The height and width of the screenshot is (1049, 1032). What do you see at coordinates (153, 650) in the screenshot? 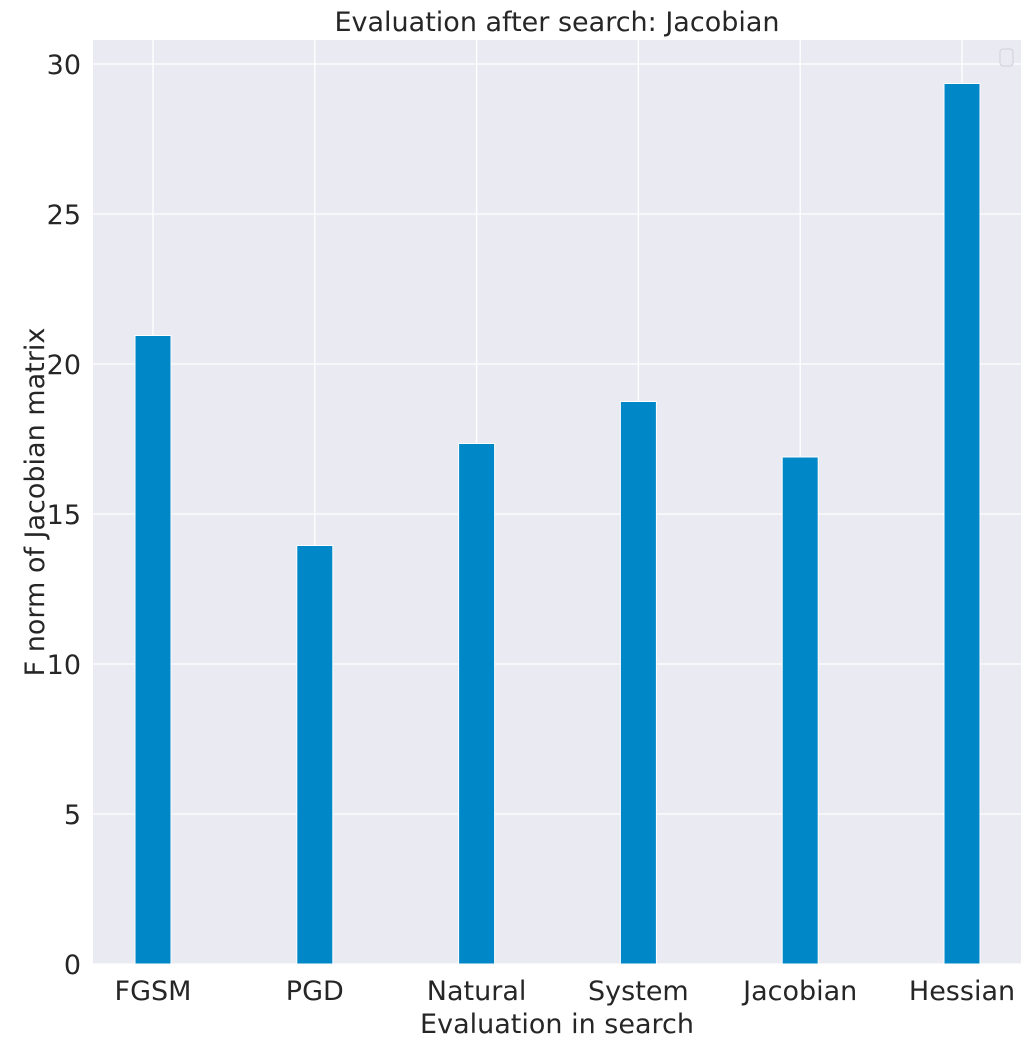
I see `bar-fgsm` at bounding box center [153, 650].